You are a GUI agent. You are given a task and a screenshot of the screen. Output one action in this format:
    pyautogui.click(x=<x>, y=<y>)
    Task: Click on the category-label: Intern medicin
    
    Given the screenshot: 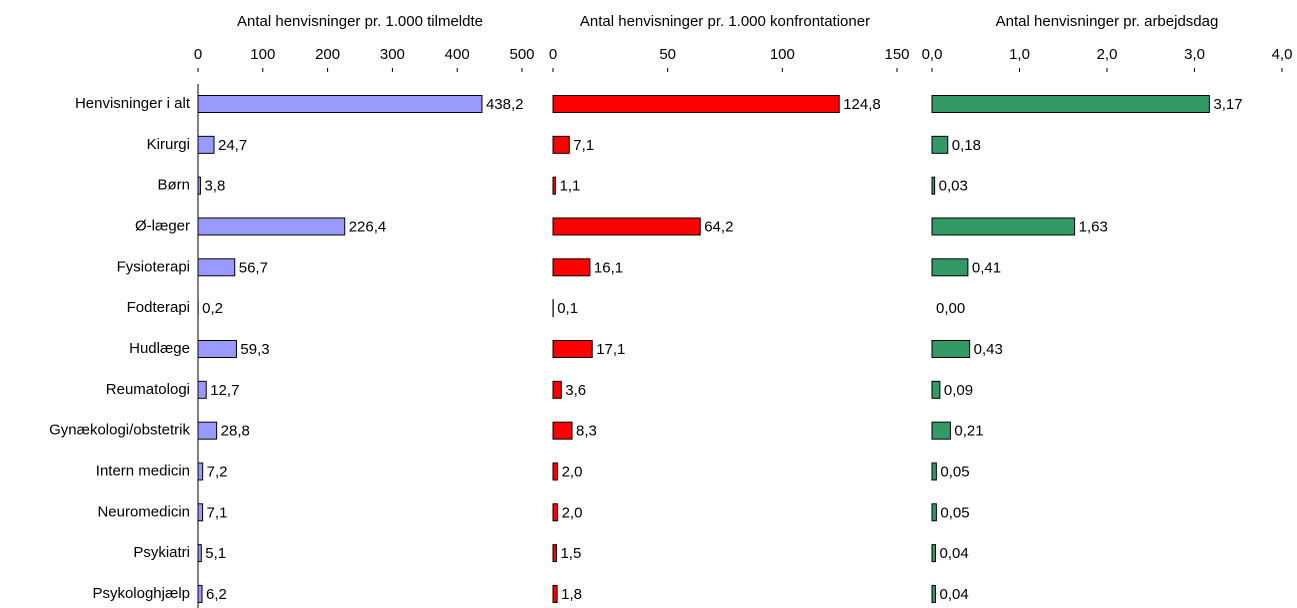 What is the action you would take?
    pyautogui.click(x=143, y=470)
    